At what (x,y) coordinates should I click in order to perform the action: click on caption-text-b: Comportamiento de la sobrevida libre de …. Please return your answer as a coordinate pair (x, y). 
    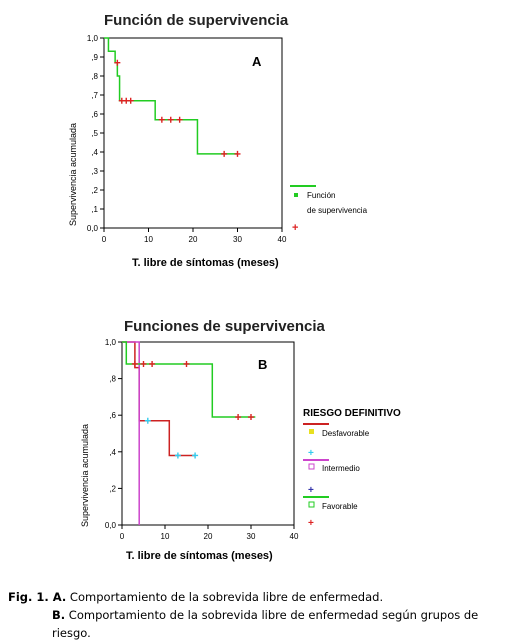
    Looking at the image, I should click on (265, 624).